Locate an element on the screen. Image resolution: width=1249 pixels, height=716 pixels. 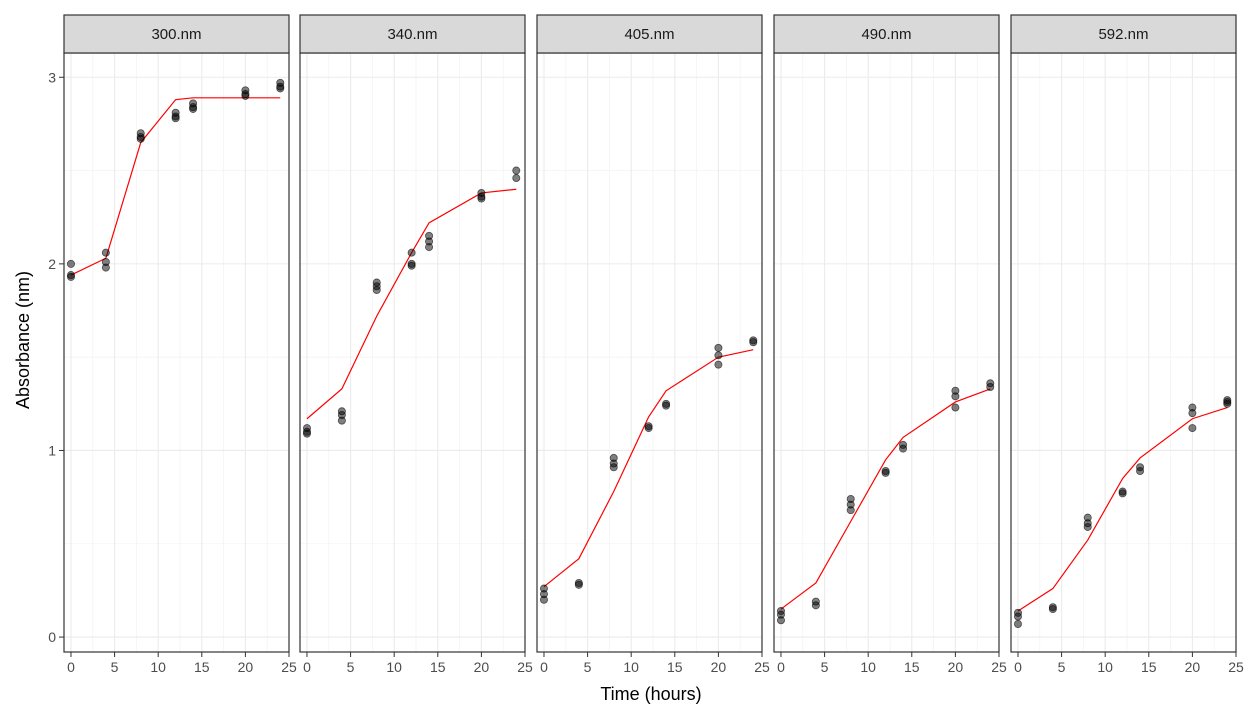
facet-strip-label: 405.nm is located at coordinates (649, 34).